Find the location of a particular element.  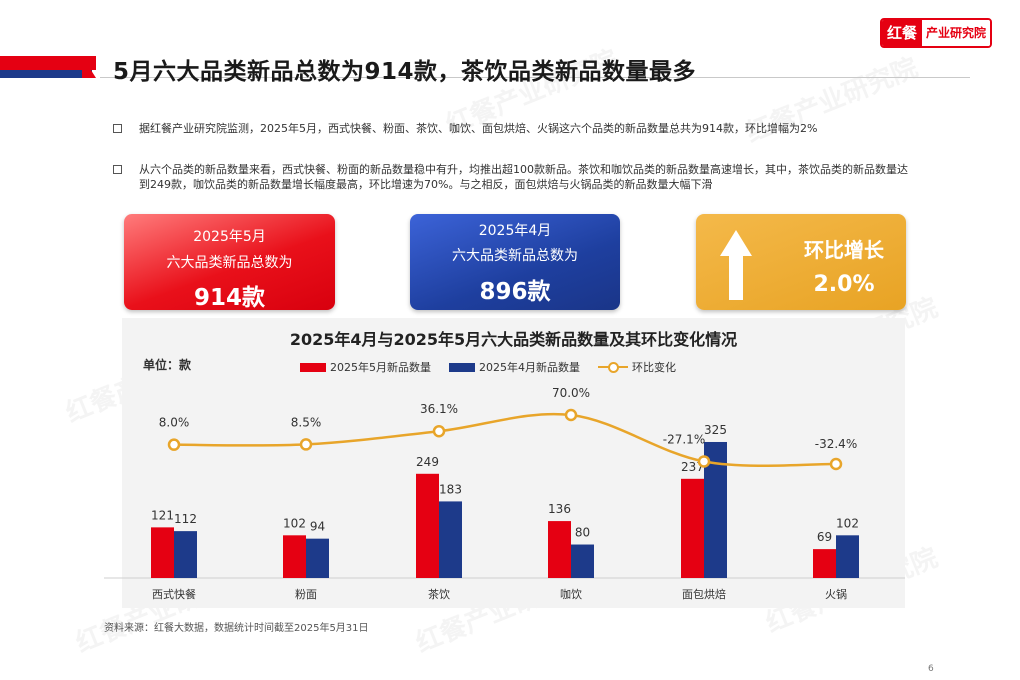

growth-label-4: -27.1% is located at coordinates (684, 439).